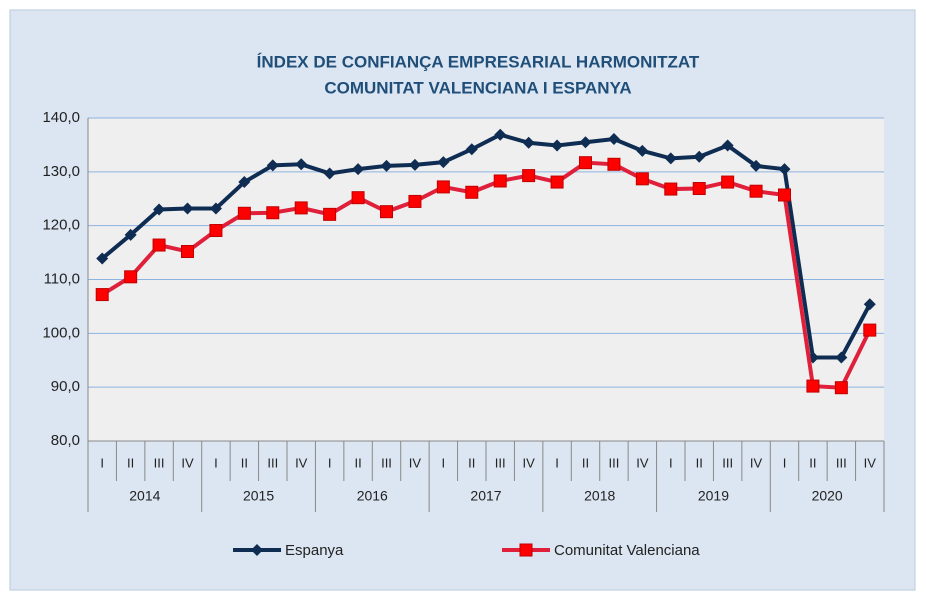 The width and height of the screenshot is (926, 608). I want to click on y-tick-label: 110,0, so click(62, 278).